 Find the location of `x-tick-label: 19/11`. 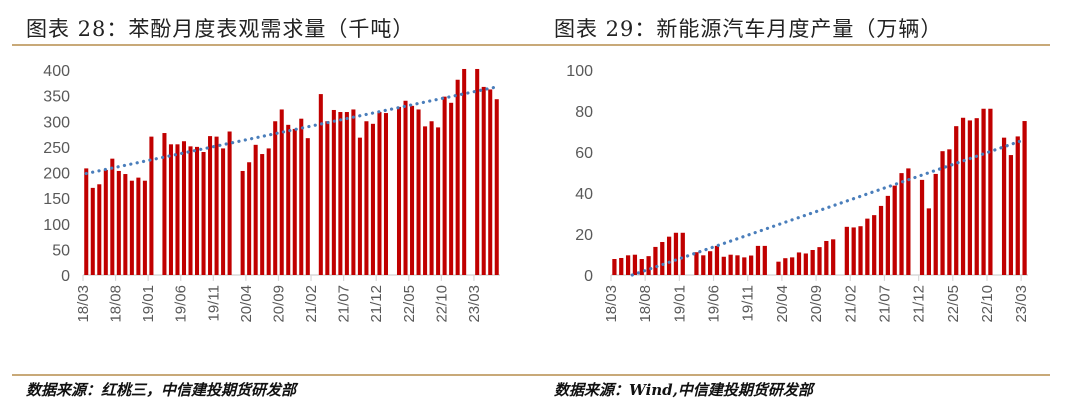

x-tick-label: 19/11 is located at coordinates (213, 303).